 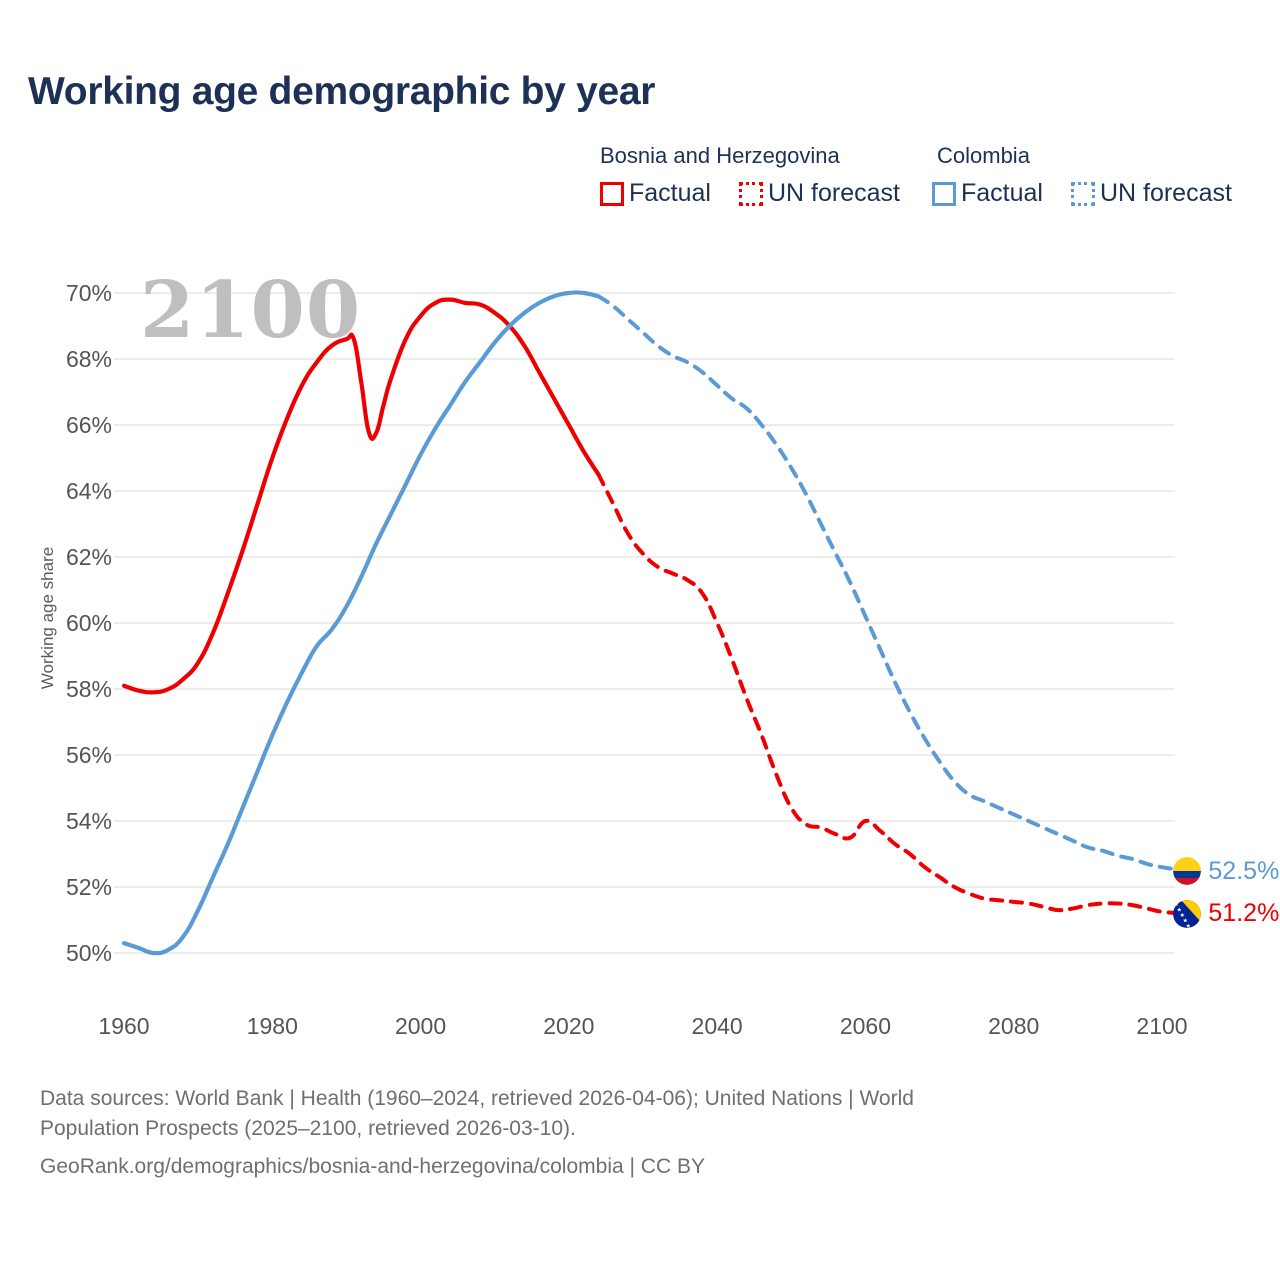 I want to click on x-axis-tick-label: 2000, so click(x=420, y=1026).